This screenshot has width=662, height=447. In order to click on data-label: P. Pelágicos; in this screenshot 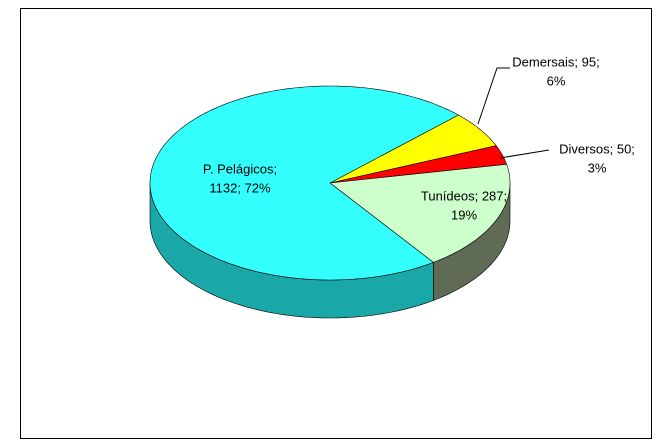, I will do `click(240, 168)`.